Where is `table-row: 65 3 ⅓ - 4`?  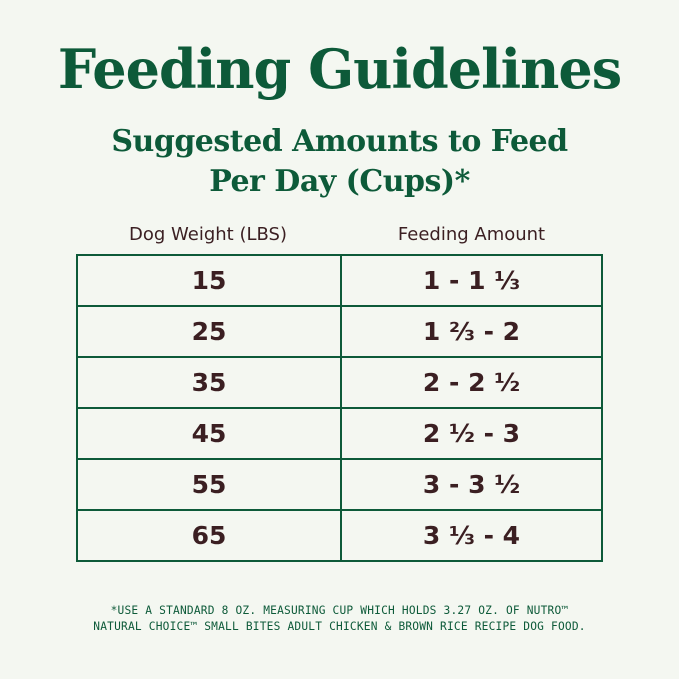
table-row: 65 3 ⅓ - 4 is located at coordinates (339, 535).